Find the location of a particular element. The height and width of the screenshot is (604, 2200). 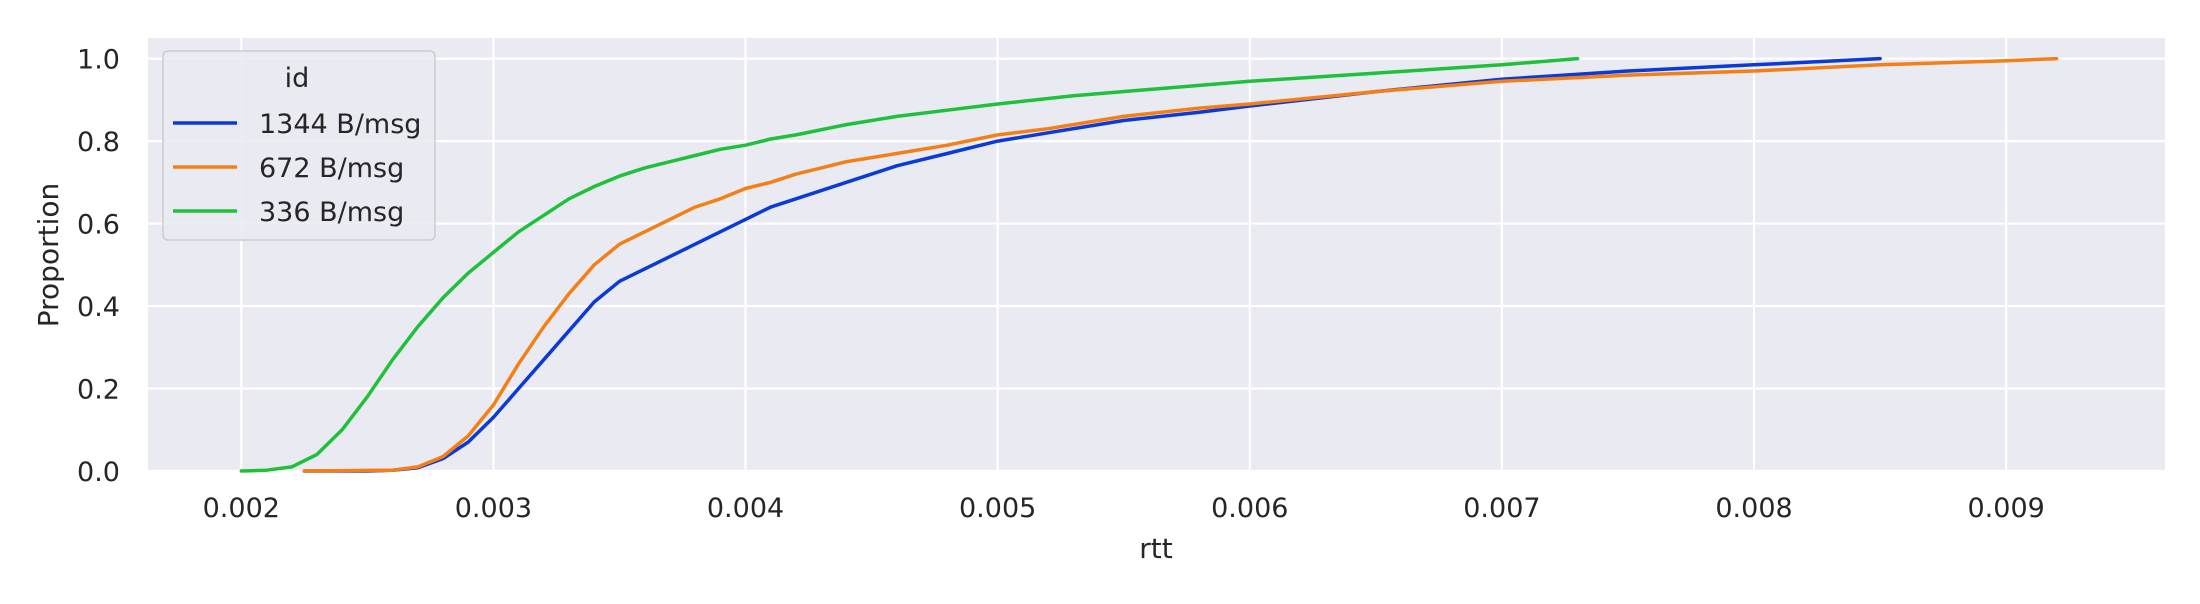

x-tick-label: 0.005 is located at coordinates (997, 508).